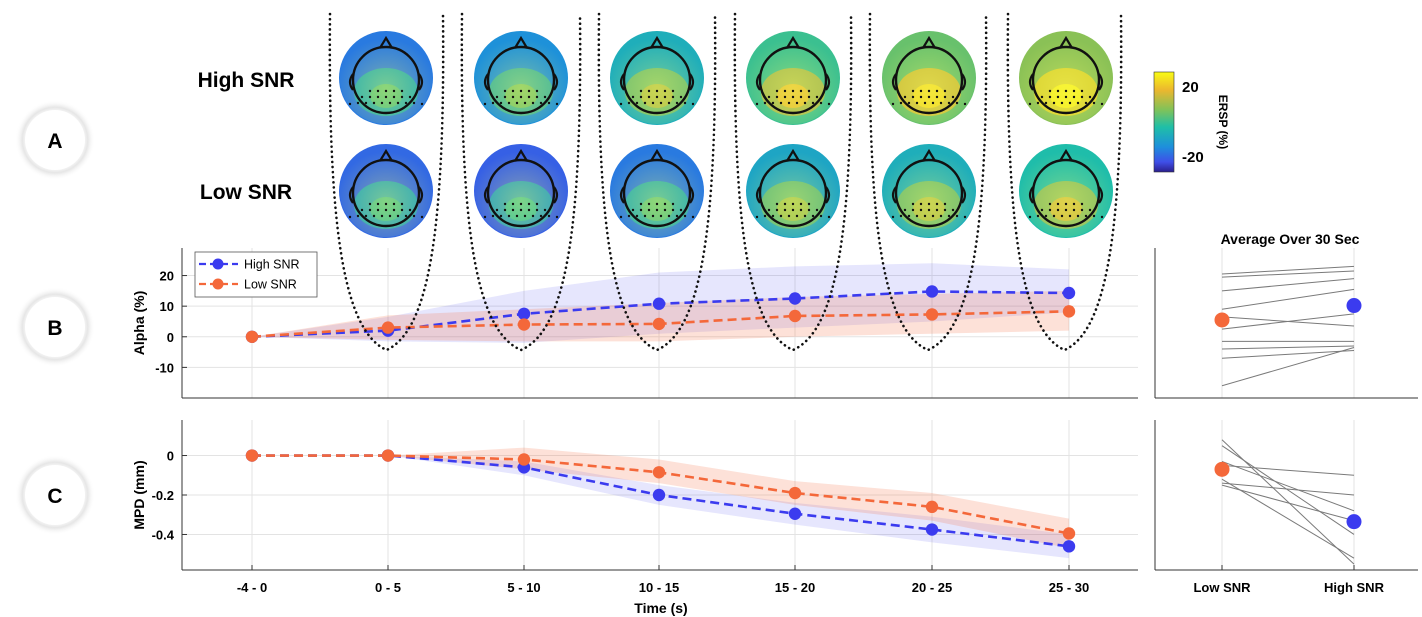  Describe the element at coordinates (1164, 122) in the screenshot. I see `colorbar-gradient` at that location.